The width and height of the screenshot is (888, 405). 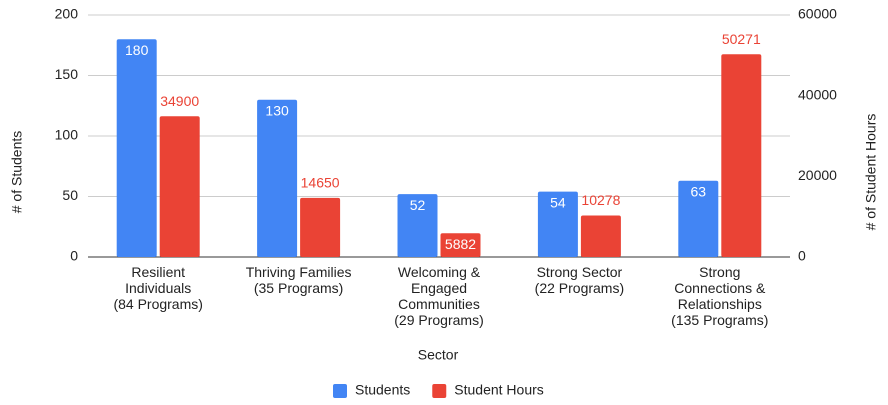 I want to click on y2-tick-label: 40000, so click(x=817, y=94).